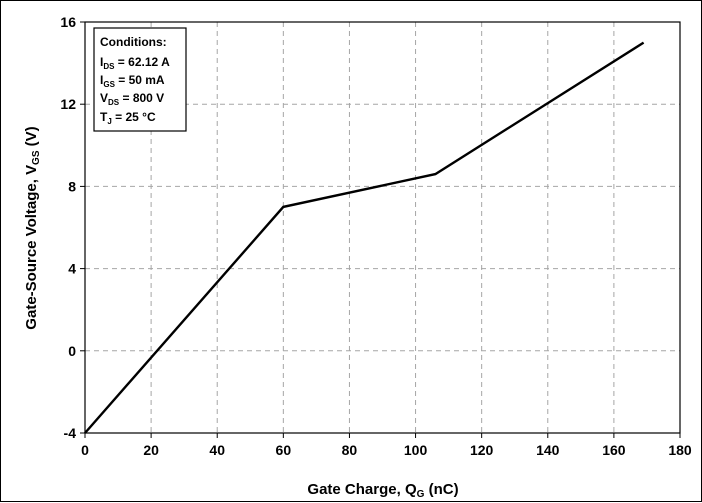 Image resolution: width=702 pixels, height=503 pixels. What do you see at coordinates (72, 351) in the screenshot?
I see `y-tick-label: 0` at bounding box center [72, 351].